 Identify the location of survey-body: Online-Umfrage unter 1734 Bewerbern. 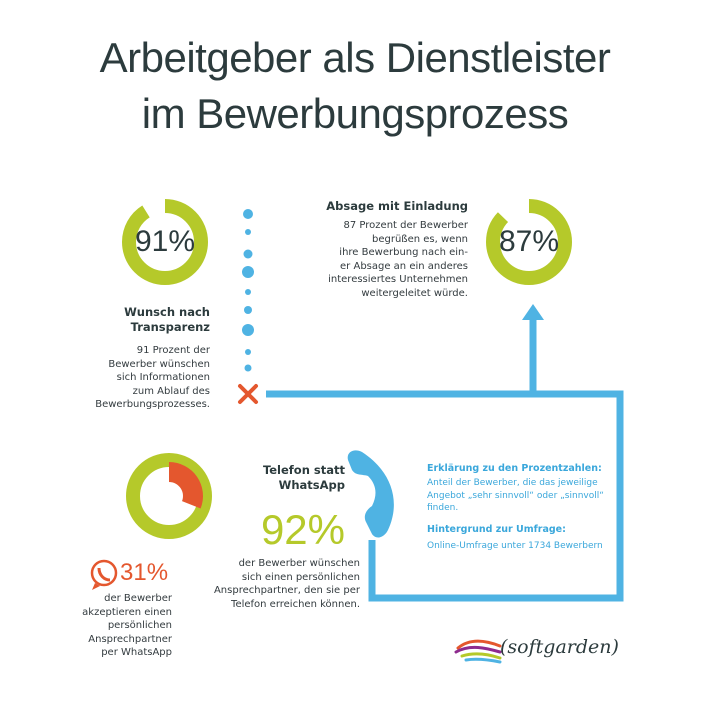
(515, 545).